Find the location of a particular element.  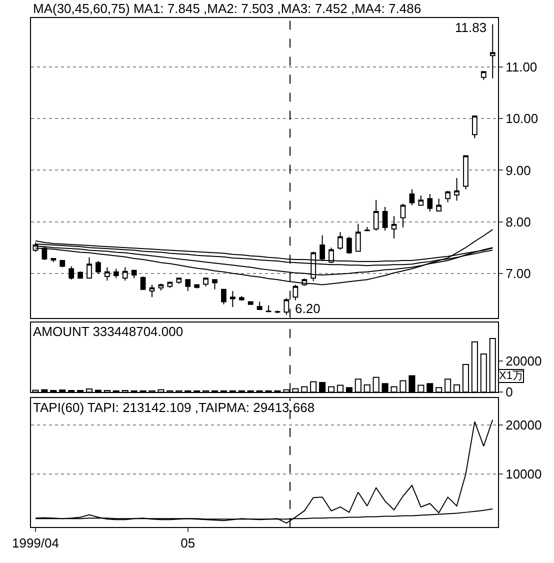

x-tick-label: 1999/04 is located at coordinates (35, 543).